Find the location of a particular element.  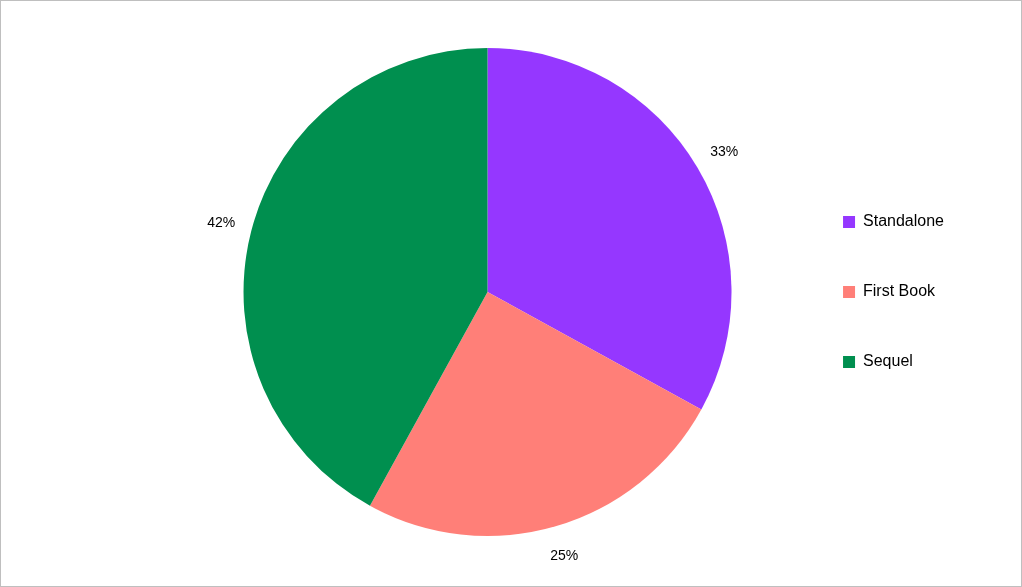

legend-label: Standalone is located at coordinates (904, 221).